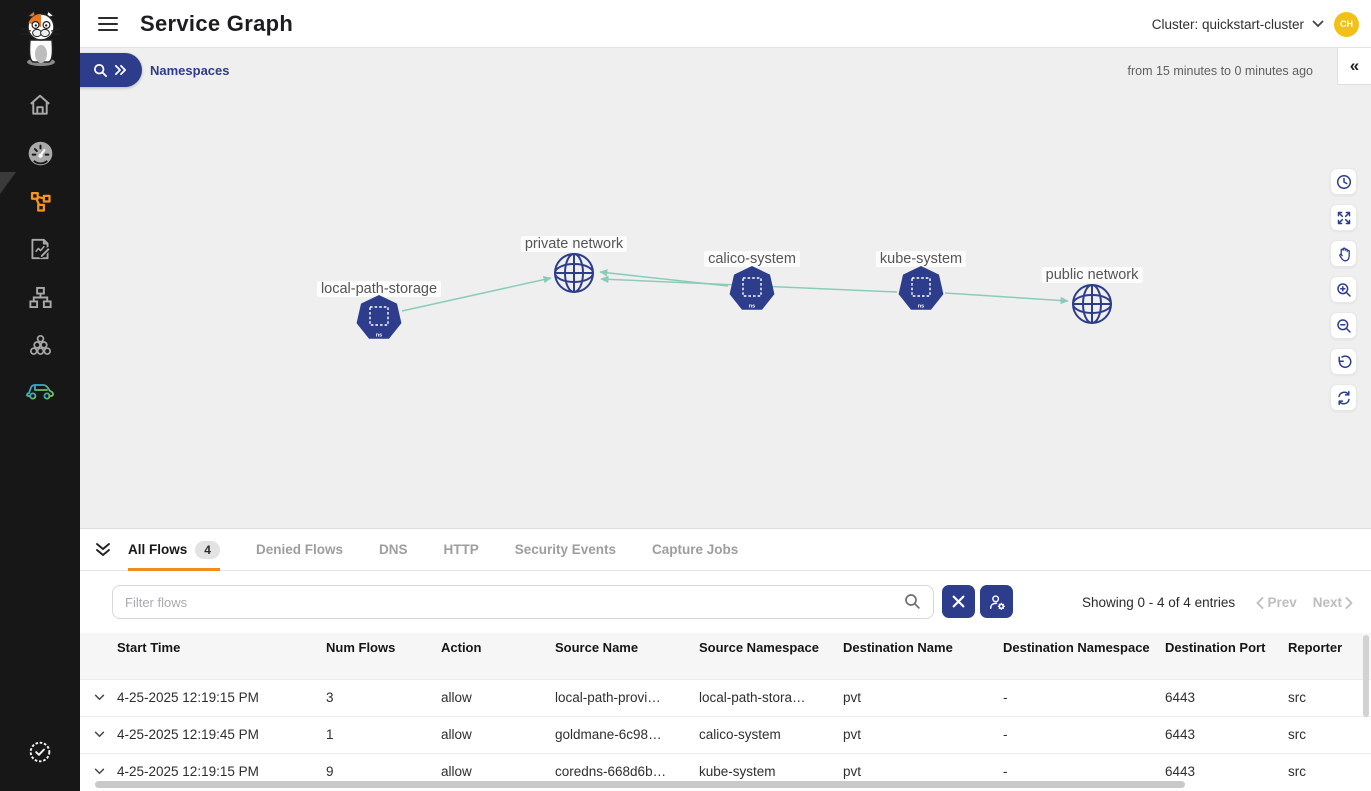 This screenshot has width=1371, height=791. I want to click on hand-icon, so click(1344, 254).